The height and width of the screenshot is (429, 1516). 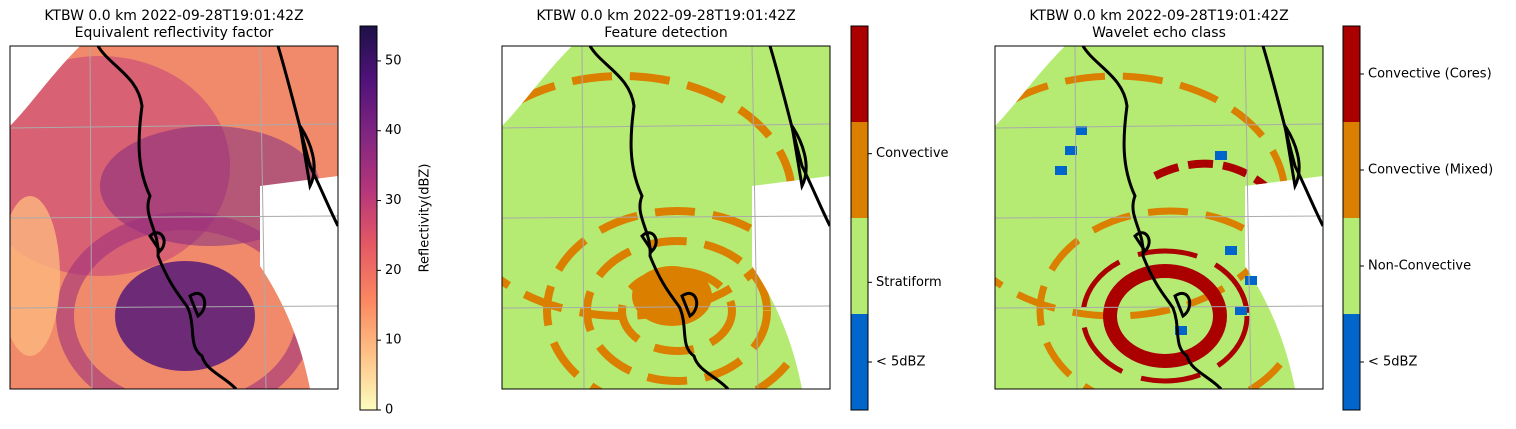 I want to click on tick-label: 0, so click(x=389, y=410).